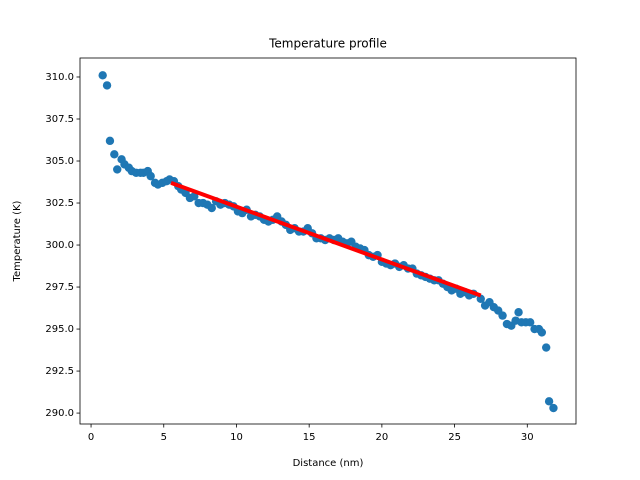 The image size is (640, 480). I want to click on x-axis-label: Distance (nm), so click(328, 463).